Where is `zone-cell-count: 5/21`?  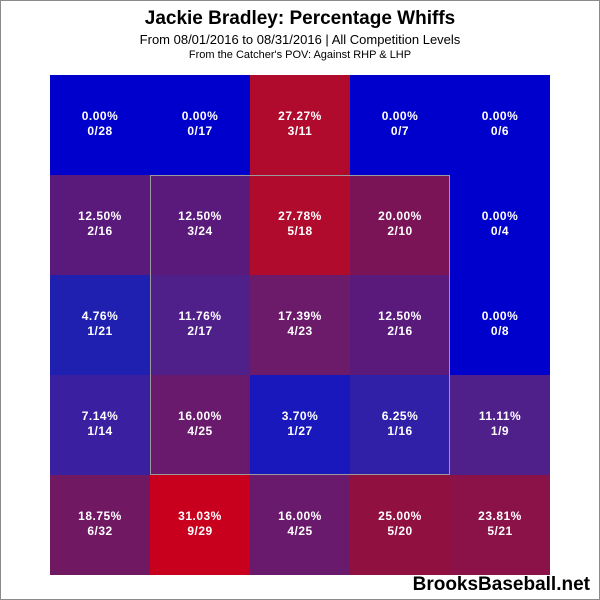 zone-cell-count: 5/21 is located at coordinates (500, 531).